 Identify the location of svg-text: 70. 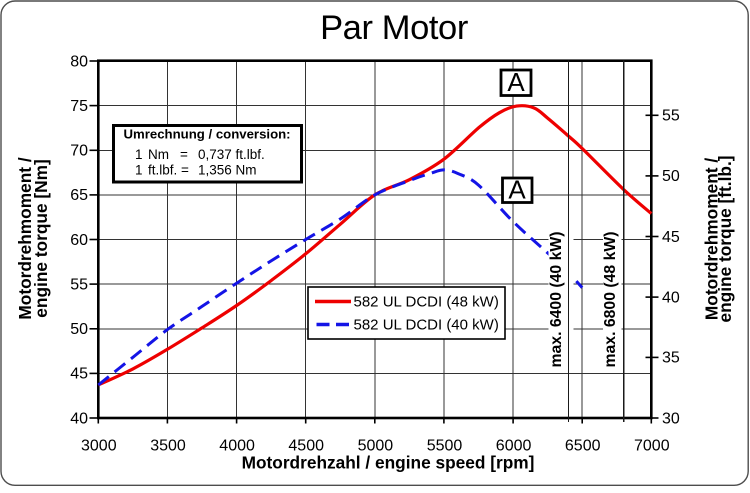
(79, 151).